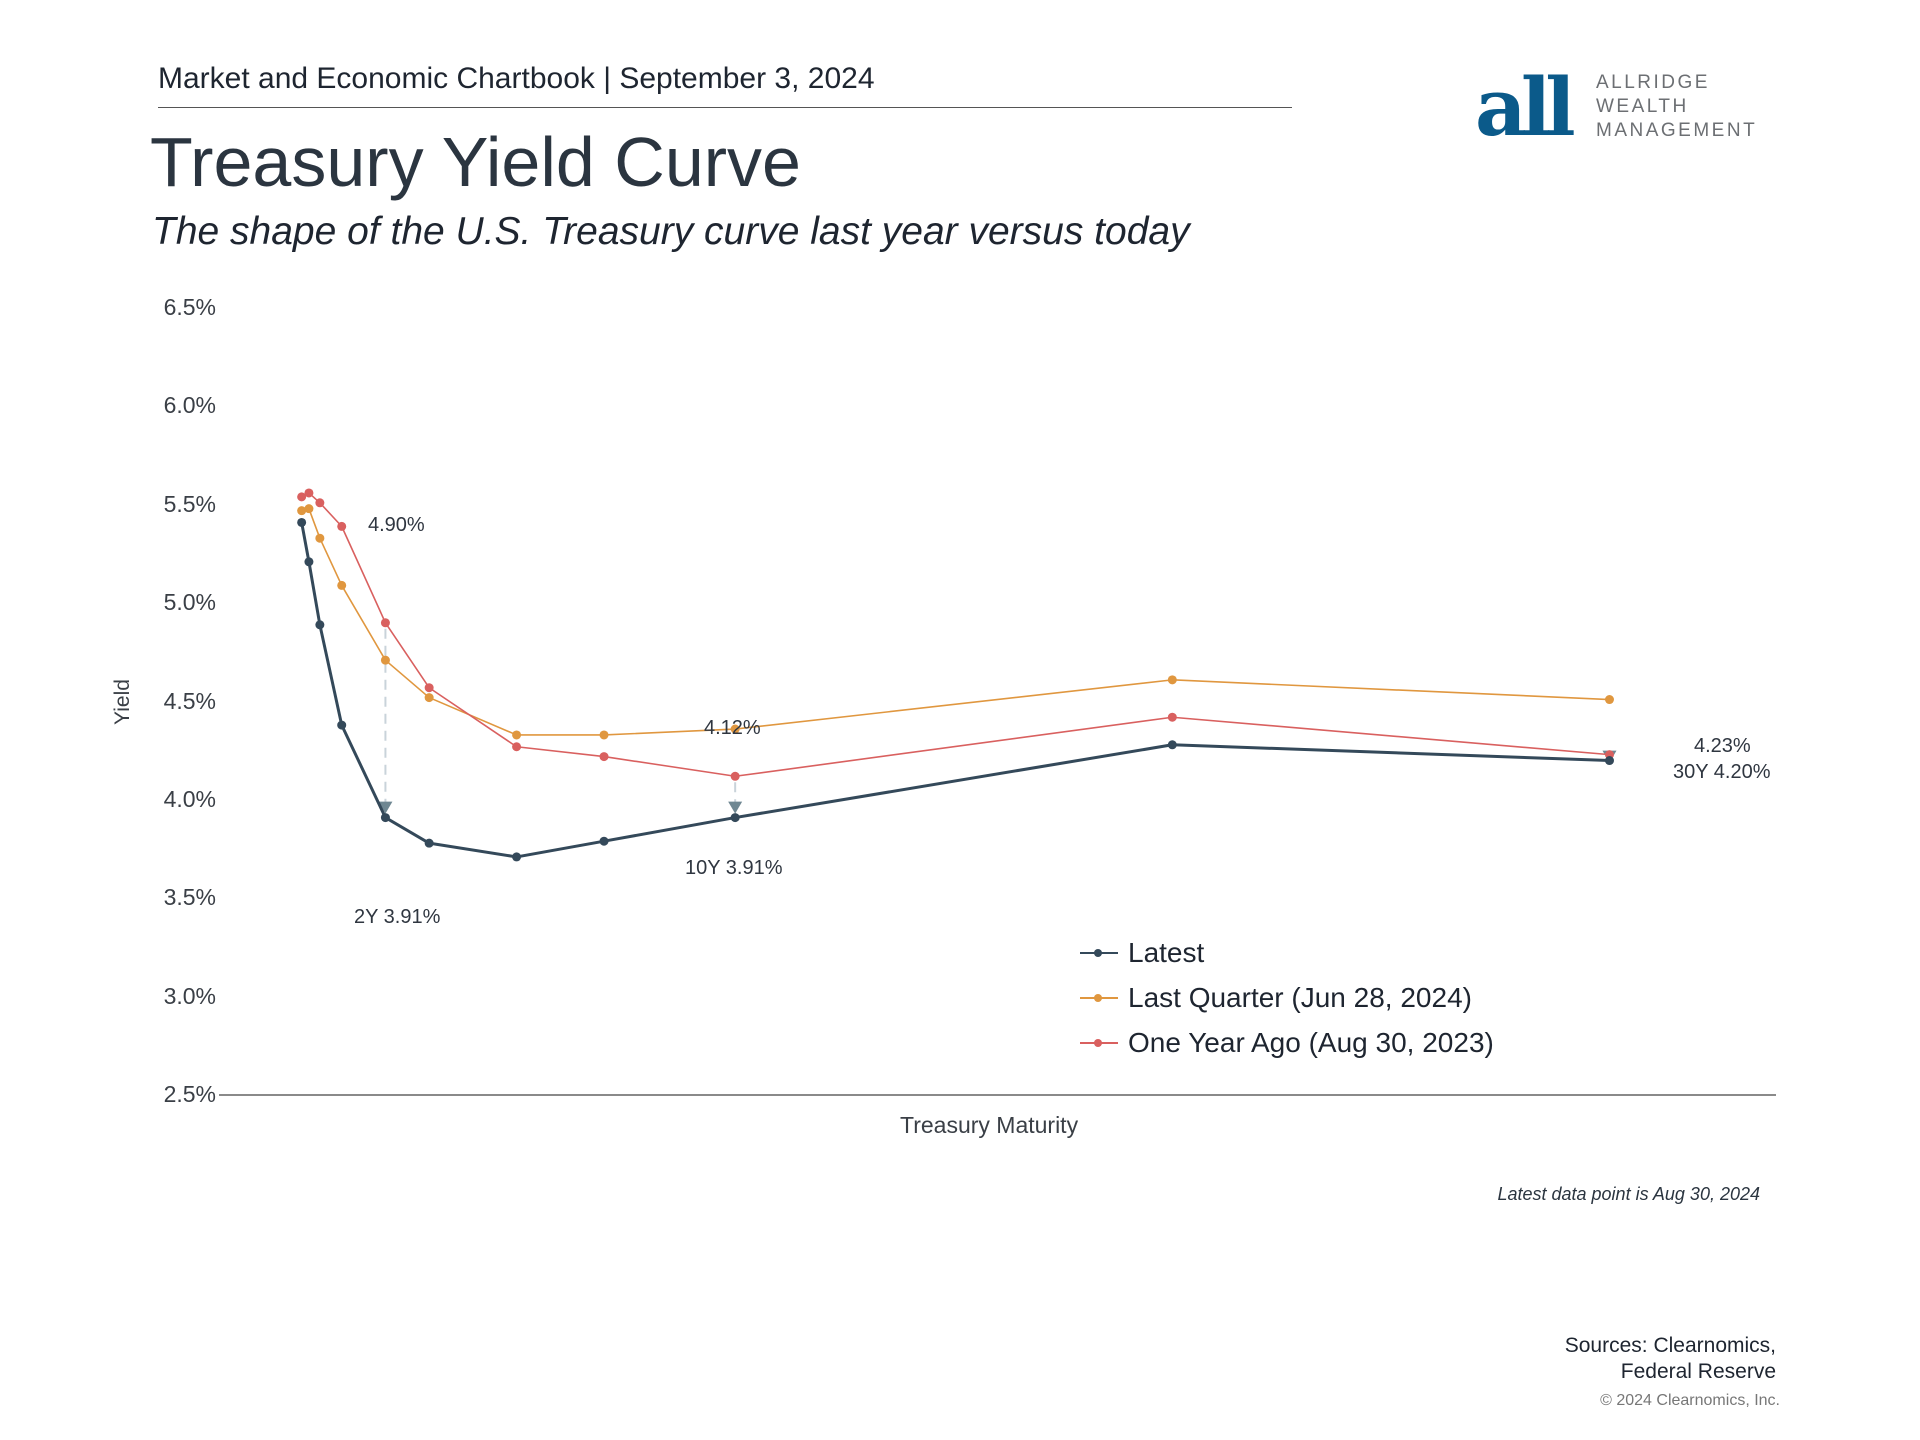 The image size is (1920, 1440). Describe the element at coordinates (735, 729) in the screenshot. I see `data-point-1-10Y` at that location.